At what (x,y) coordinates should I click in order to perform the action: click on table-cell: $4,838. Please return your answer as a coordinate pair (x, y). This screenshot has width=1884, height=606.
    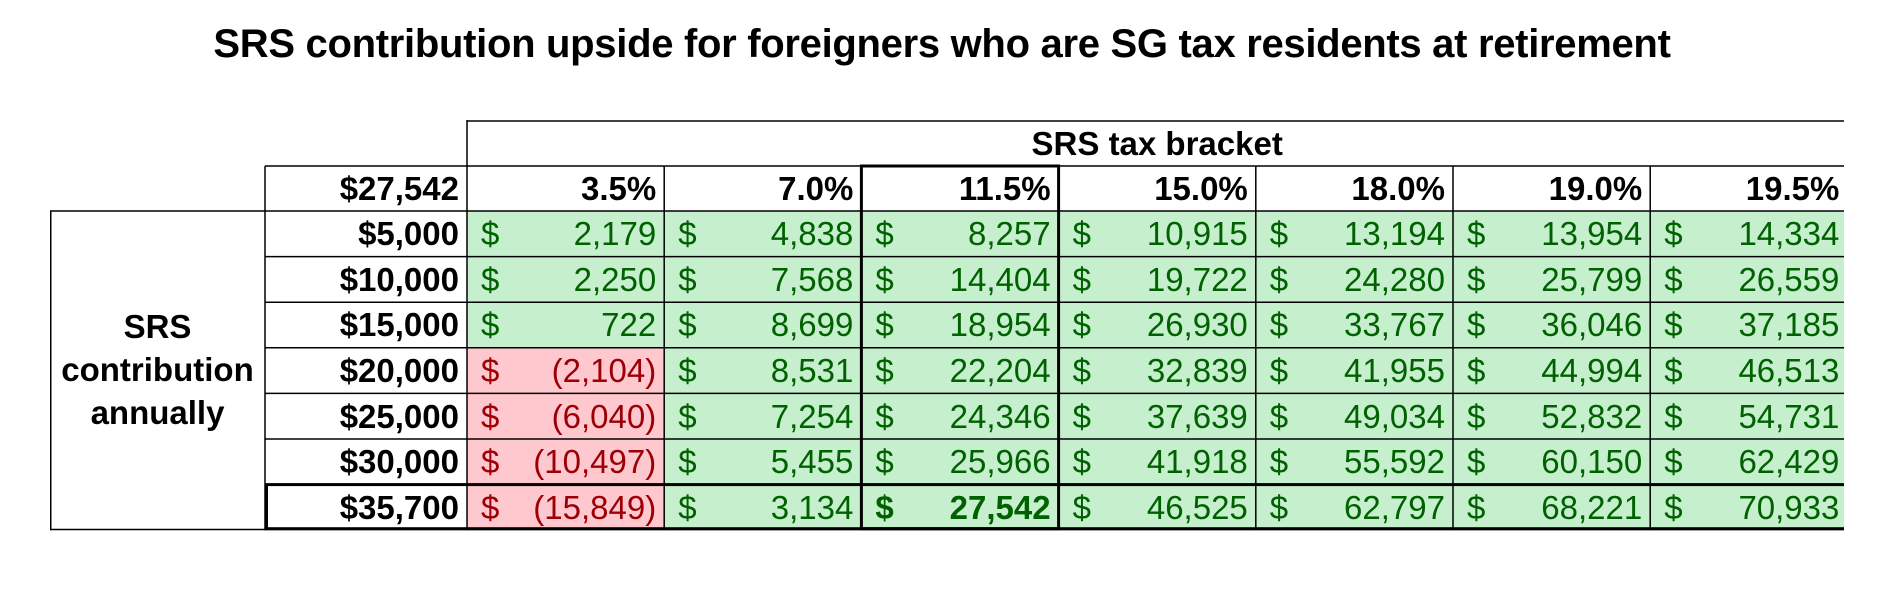
    Looking at the image, I should click on (762, 234).